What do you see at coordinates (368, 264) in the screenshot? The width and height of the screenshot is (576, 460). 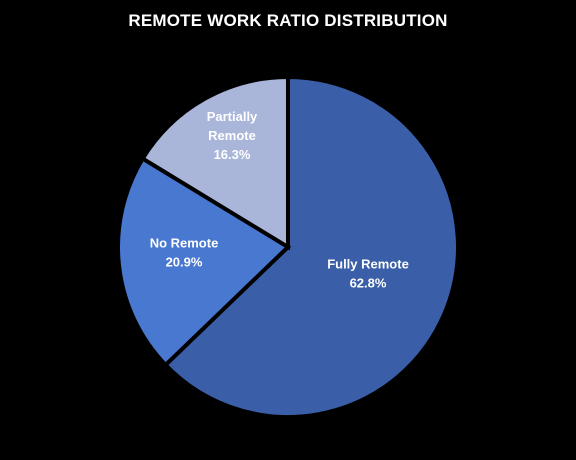 I see `slice-name-label: Fully Remote` at bounding box center [368, 264].